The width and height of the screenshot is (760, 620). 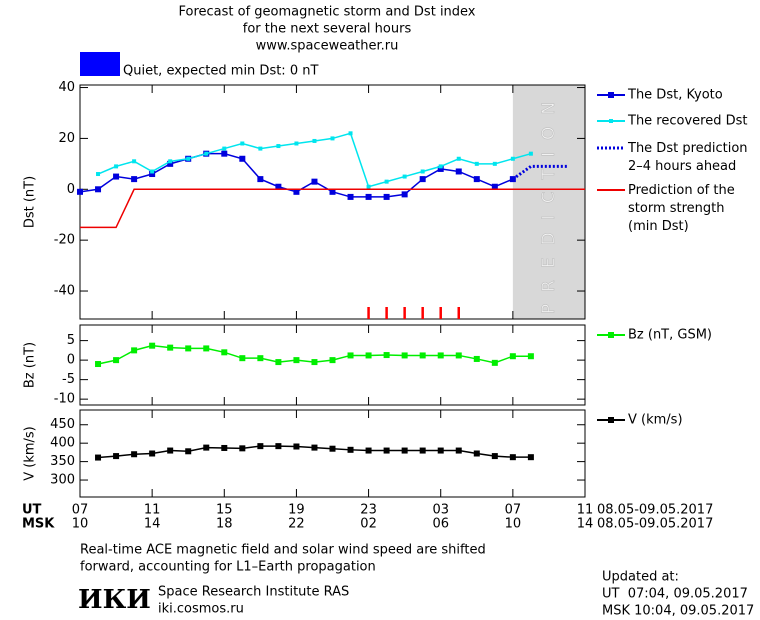 What do you see at coordinates (38, 524) in the screenshot?
I see `x2-axis-label: MSK` at bounding box center [38, 524].